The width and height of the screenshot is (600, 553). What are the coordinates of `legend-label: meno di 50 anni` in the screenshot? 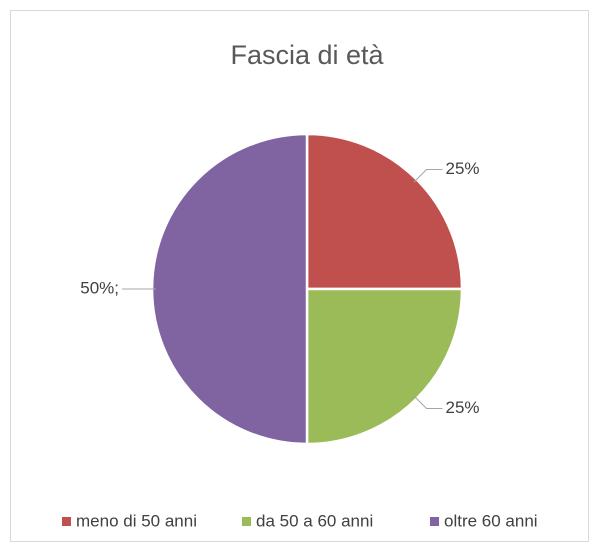 It's located at (136, 520).